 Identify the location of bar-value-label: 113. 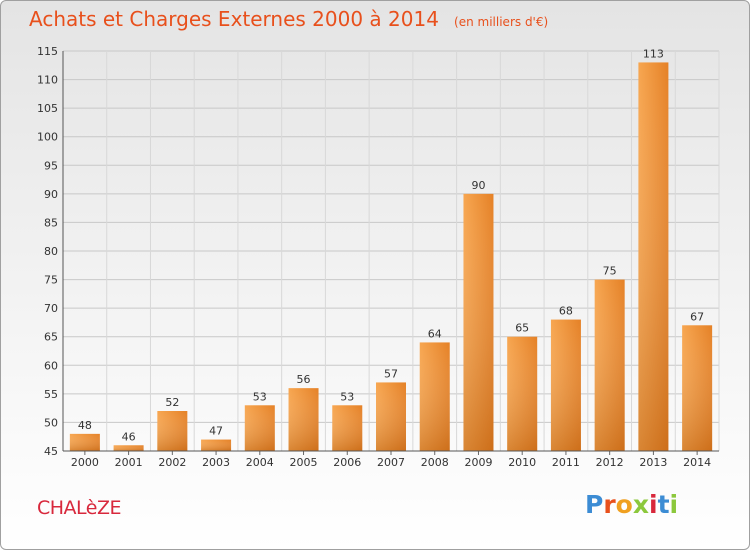
(653, 53).